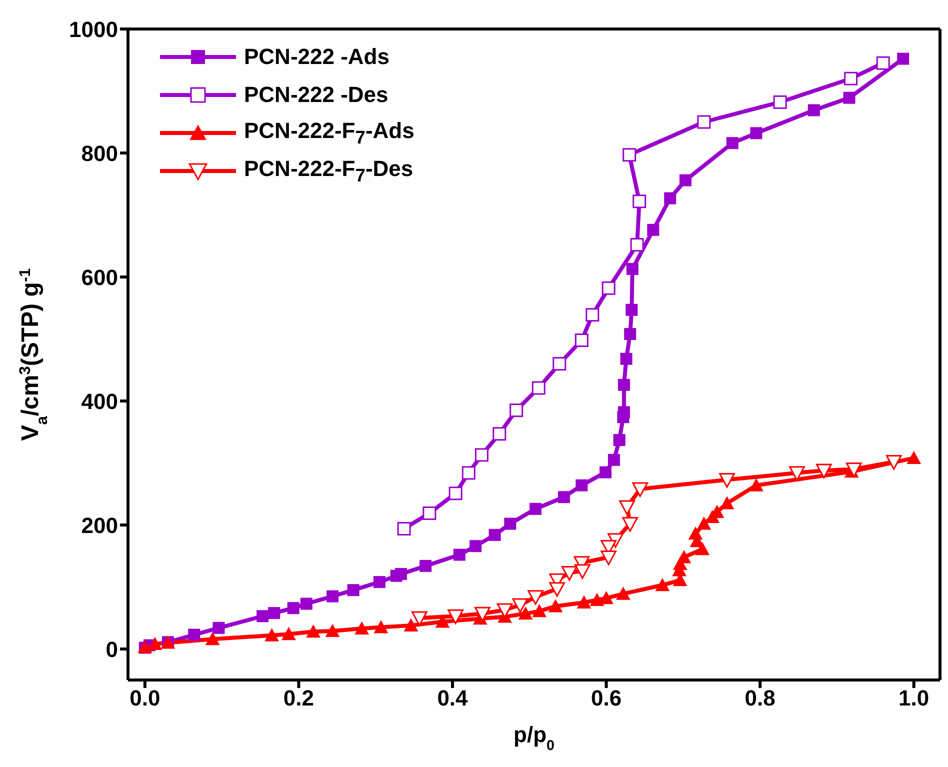 The image size is (948, 767). I want to click on x-tick-label: 0.8, so click(760, 698).